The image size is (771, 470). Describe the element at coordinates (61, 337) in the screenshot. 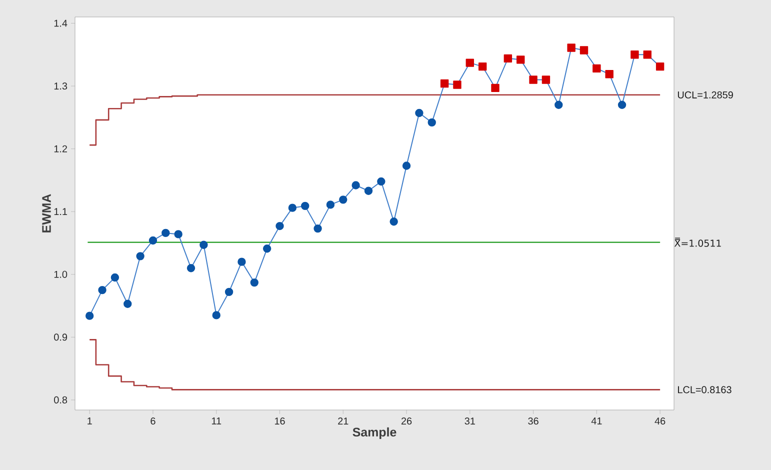

I see `y-tick-label: 0.9` at that location.